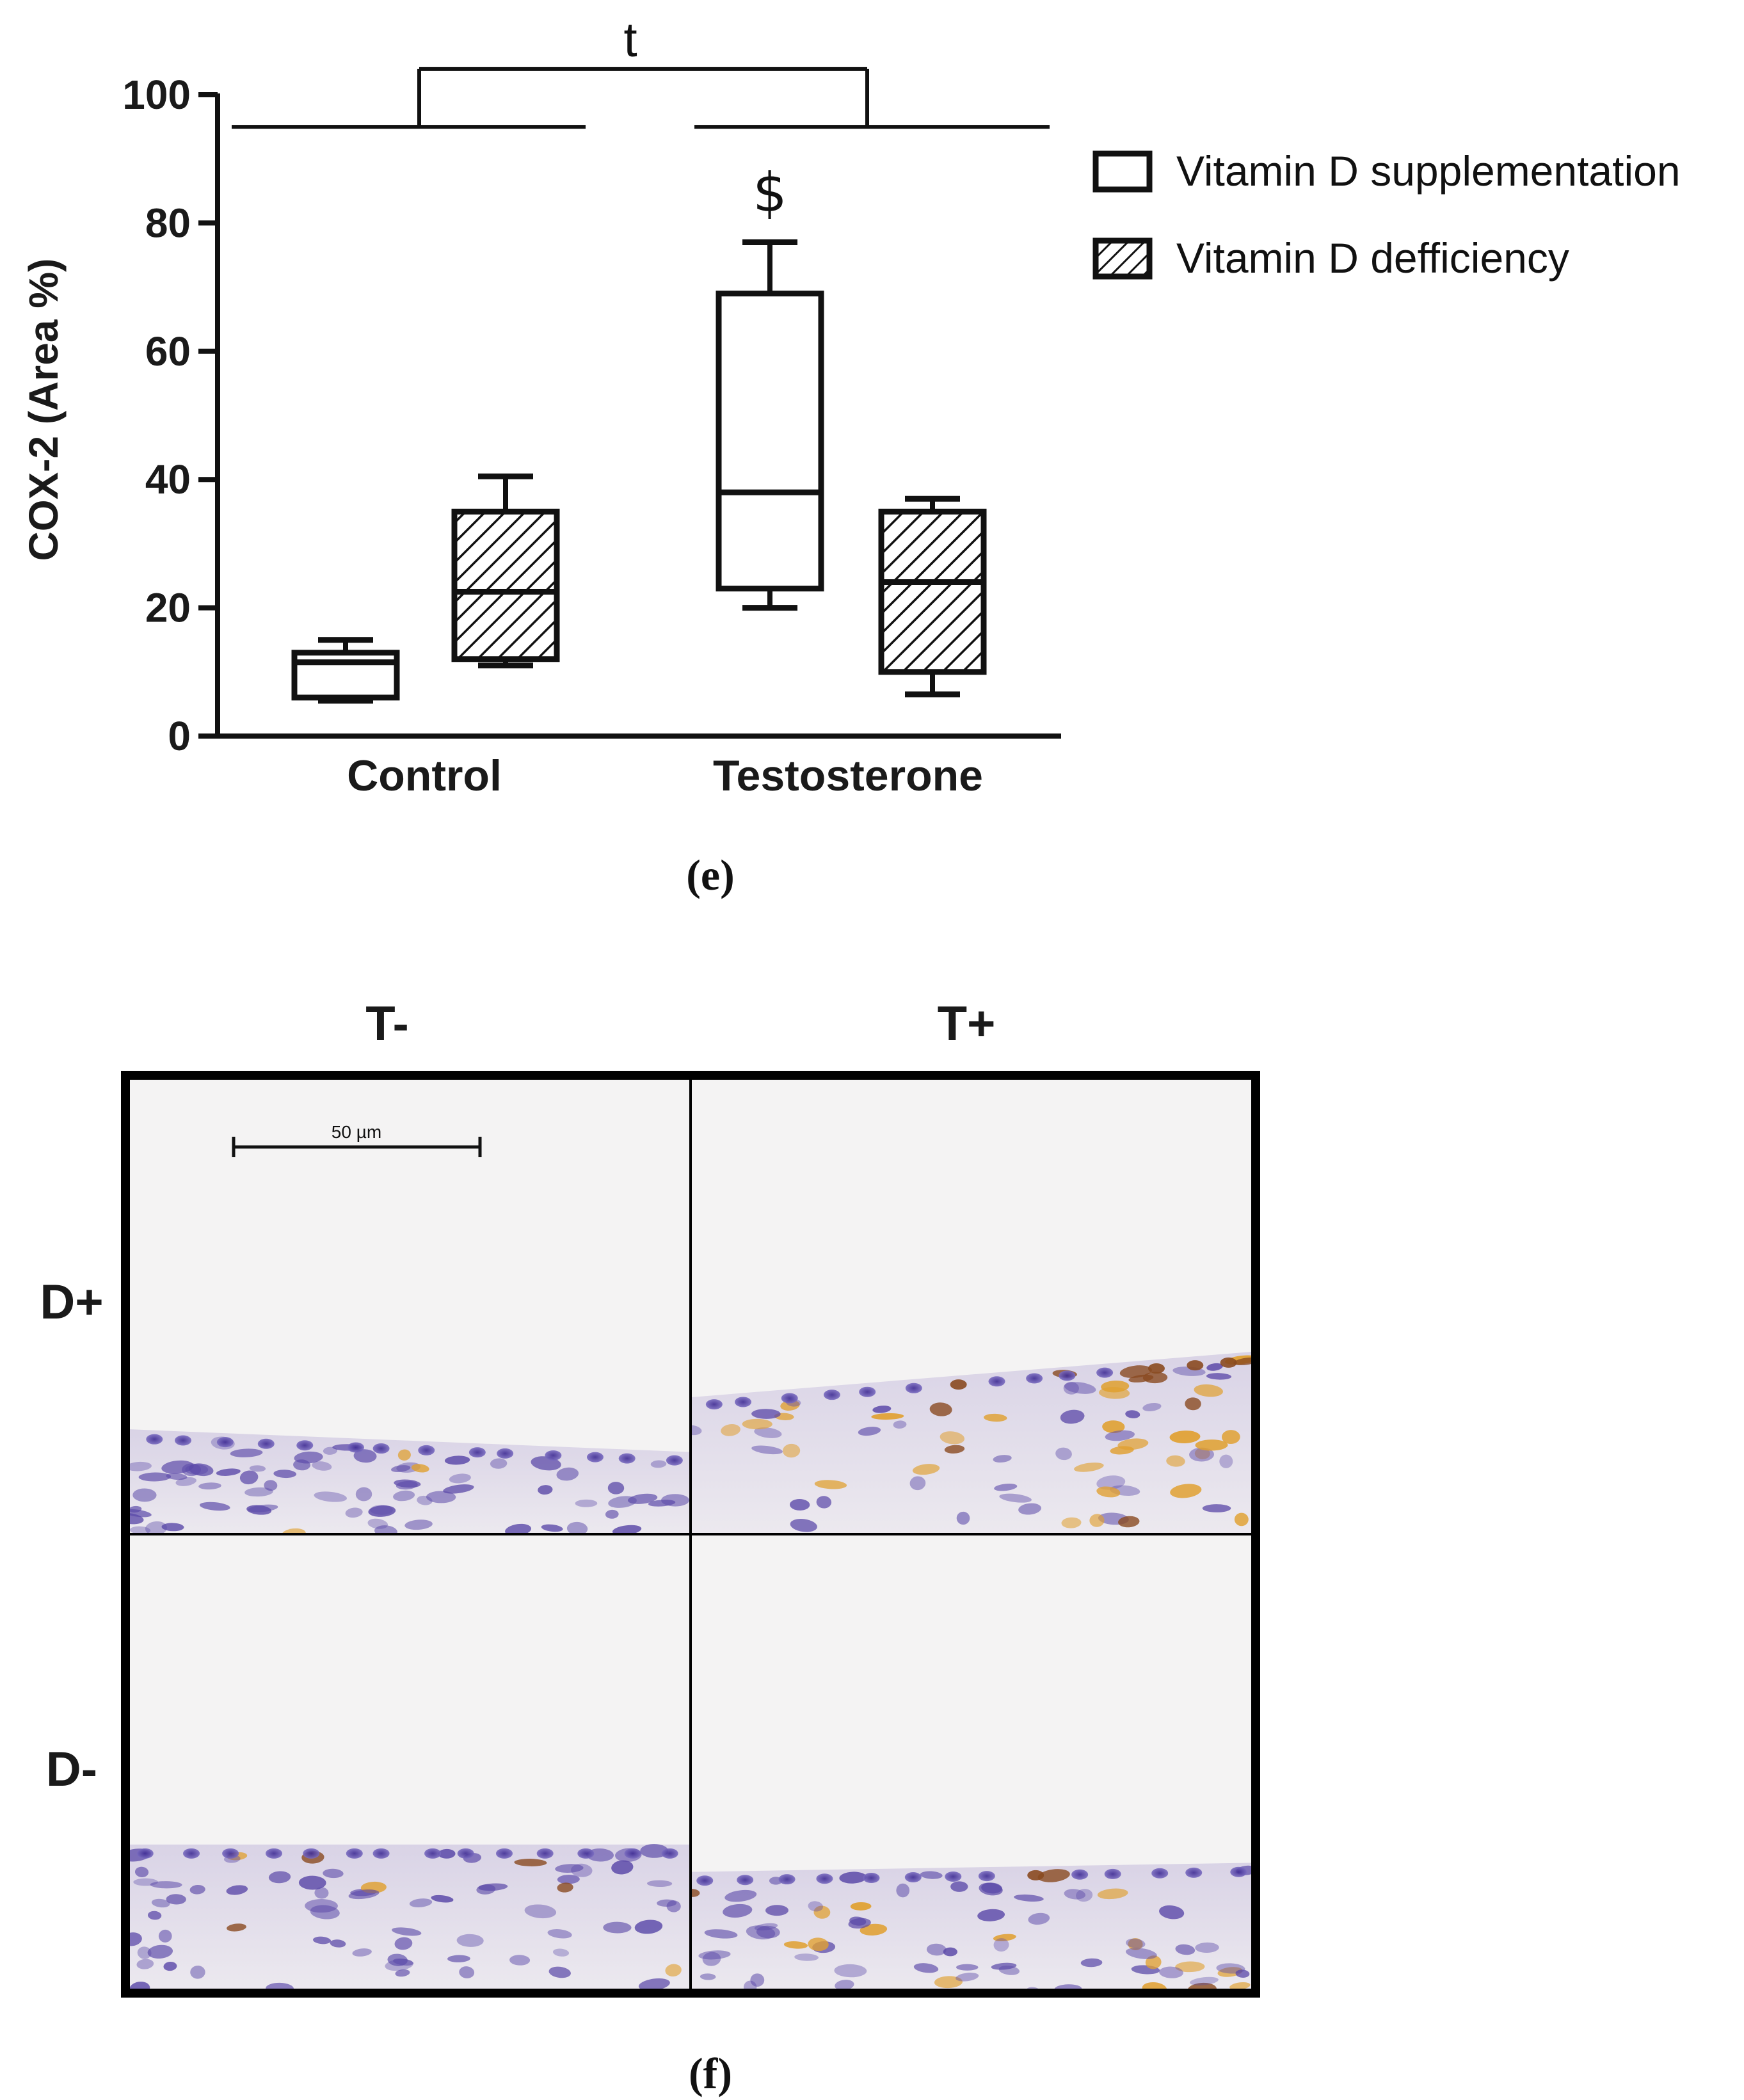 The width and height of the screenshot is (1744, 2100). What do you see at coordinates (972, 1306) in the screenshot?
I see `tile-d-plus-t-plus` at bounding box center [972, 1306].